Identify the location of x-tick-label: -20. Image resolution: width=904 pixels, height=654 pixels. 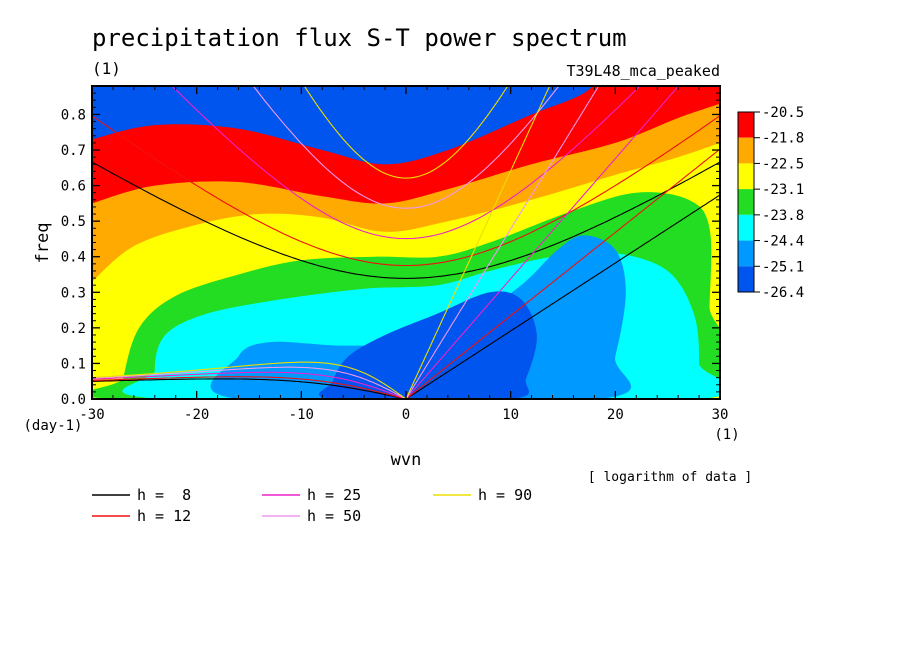
(196, 415).